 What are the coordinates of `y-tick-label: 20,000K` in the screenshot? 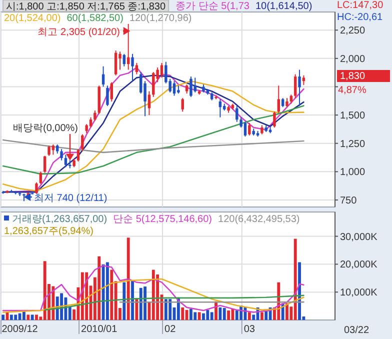 It's located at (359, 265).